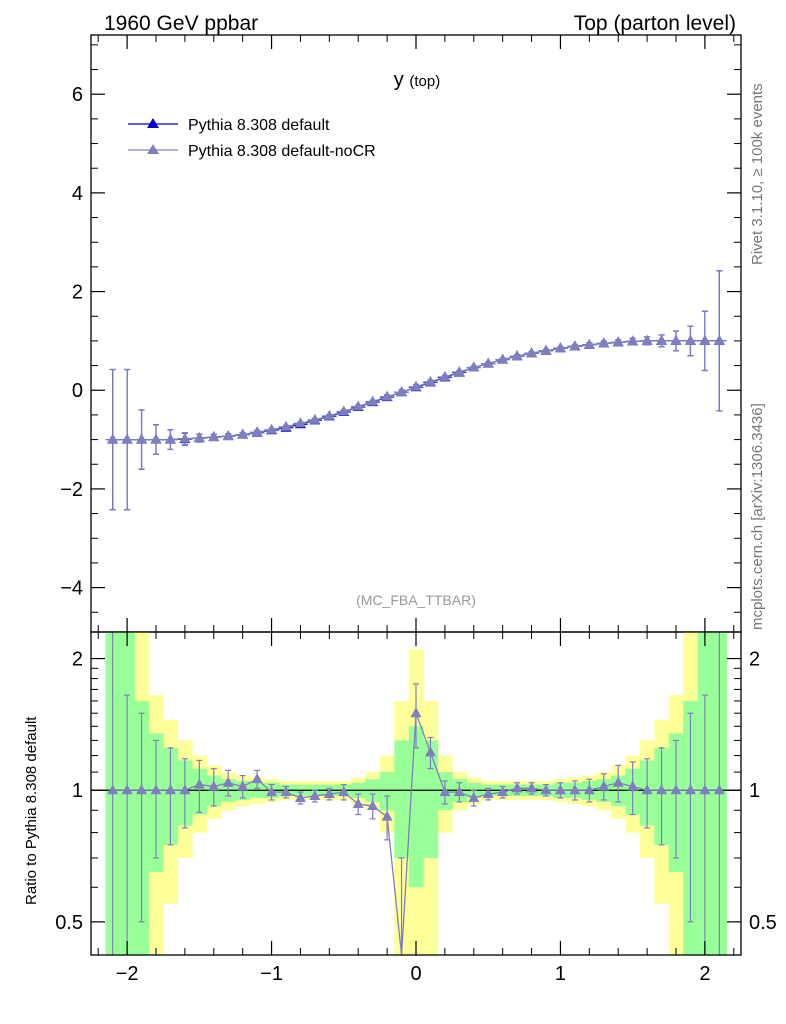 The image size is (786, 1024). I want to click on rivet-label: Rivet 3.1.10, ≥ 100k events, so click(757, 174).